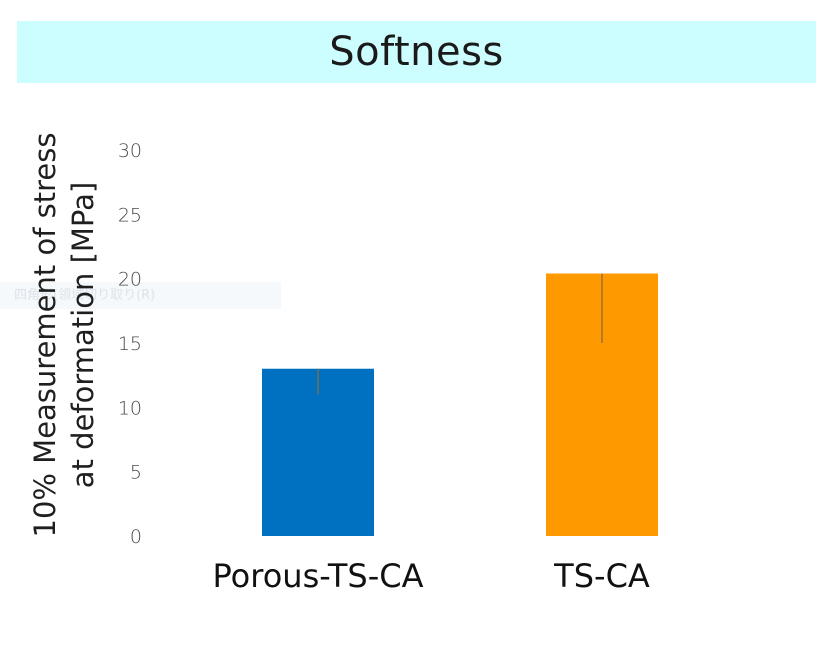 The height and width of the screenshot is (649, 840). What do you see at coordinates (318, 452) in the screenshot?
I see `bar-porous-ts-ca` at bounding box center [318, 452].